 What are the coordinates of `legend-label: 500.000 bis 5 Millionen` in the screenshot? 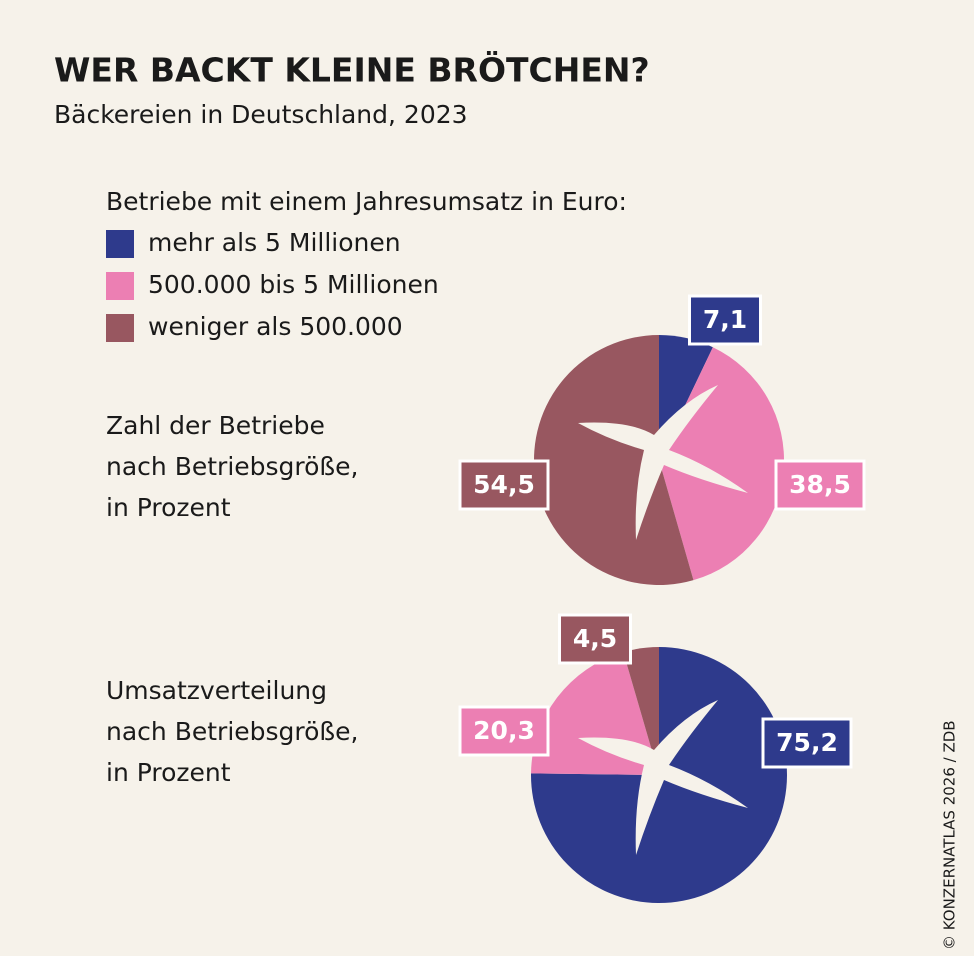 It's located at (293, 284).